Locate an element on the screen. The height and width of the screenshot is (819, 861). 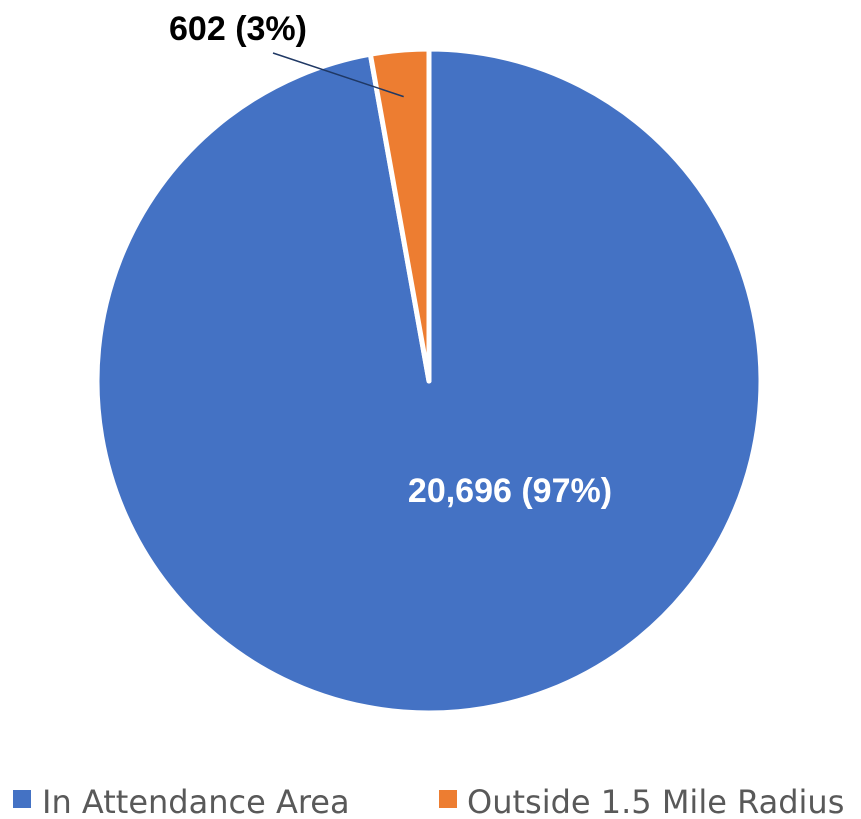
data-label-outside-1-5-mile-radius: 602 (3%) is located at coordinates (238, 29).